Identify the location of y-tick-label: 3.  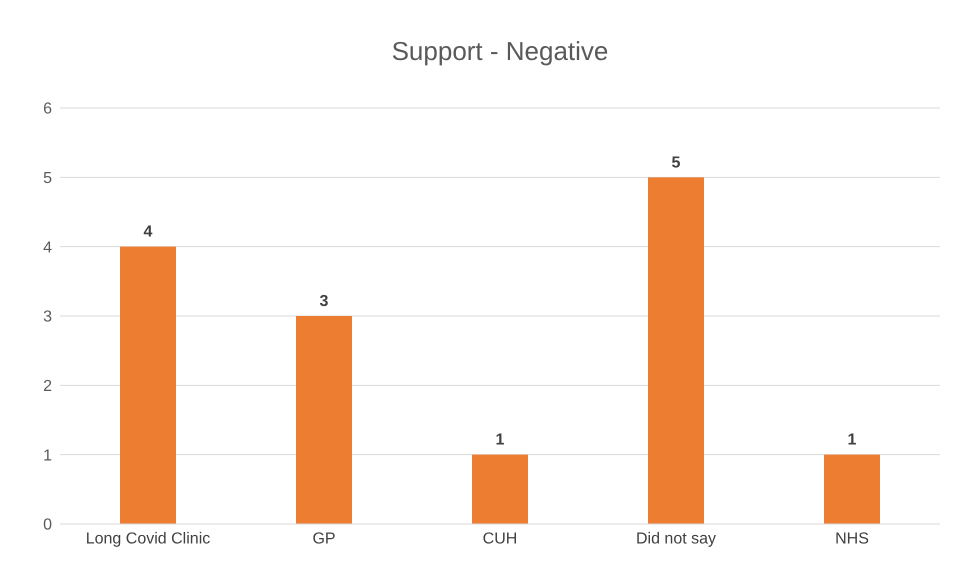
(47, 317).